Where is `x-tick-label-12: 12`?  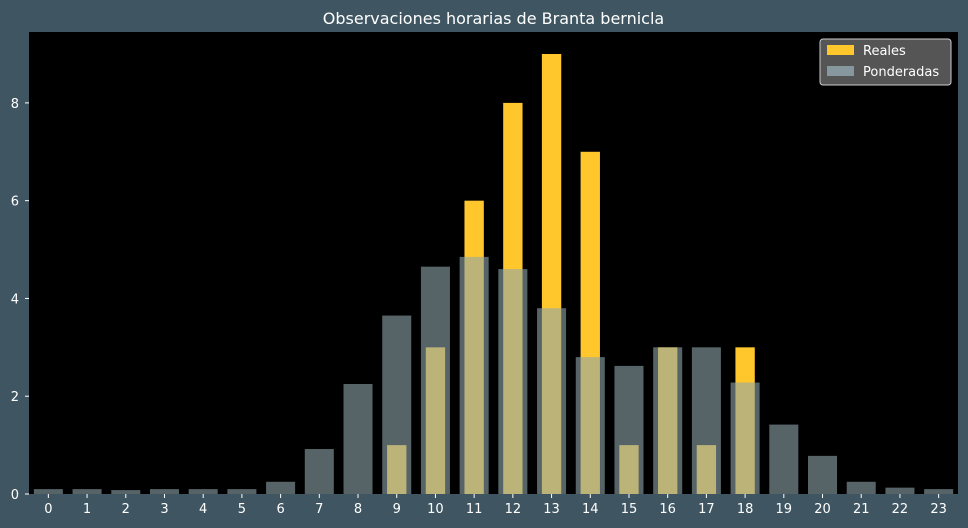
x-tick-label-12: 12 is located at coordinates (513, 509).